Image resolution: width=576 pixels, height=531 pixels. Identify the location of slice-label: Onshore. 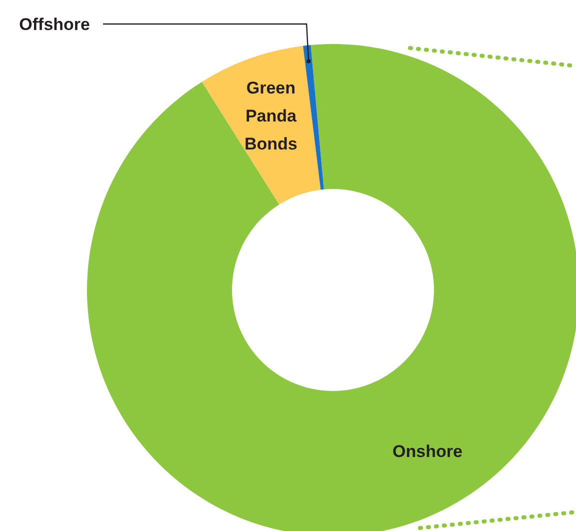
(427, 452).